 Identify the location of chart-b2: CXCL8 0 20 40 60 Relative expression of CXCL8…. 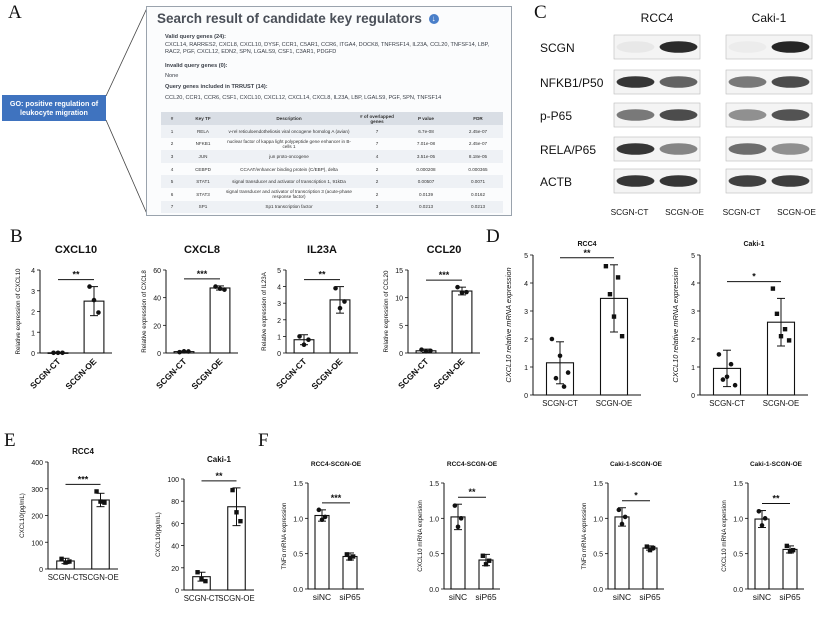
(189, 317).